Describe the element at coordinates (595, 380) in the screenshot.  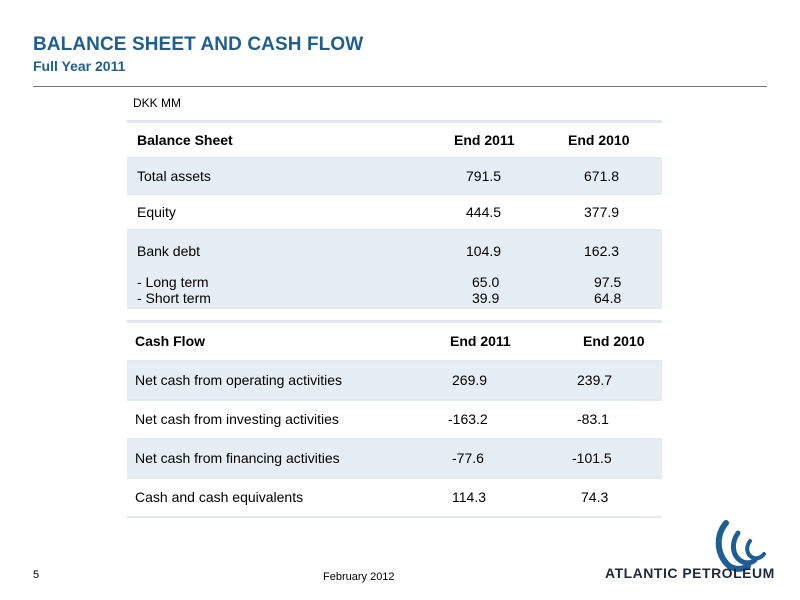
I see `value-2010: 239.7` at that location.